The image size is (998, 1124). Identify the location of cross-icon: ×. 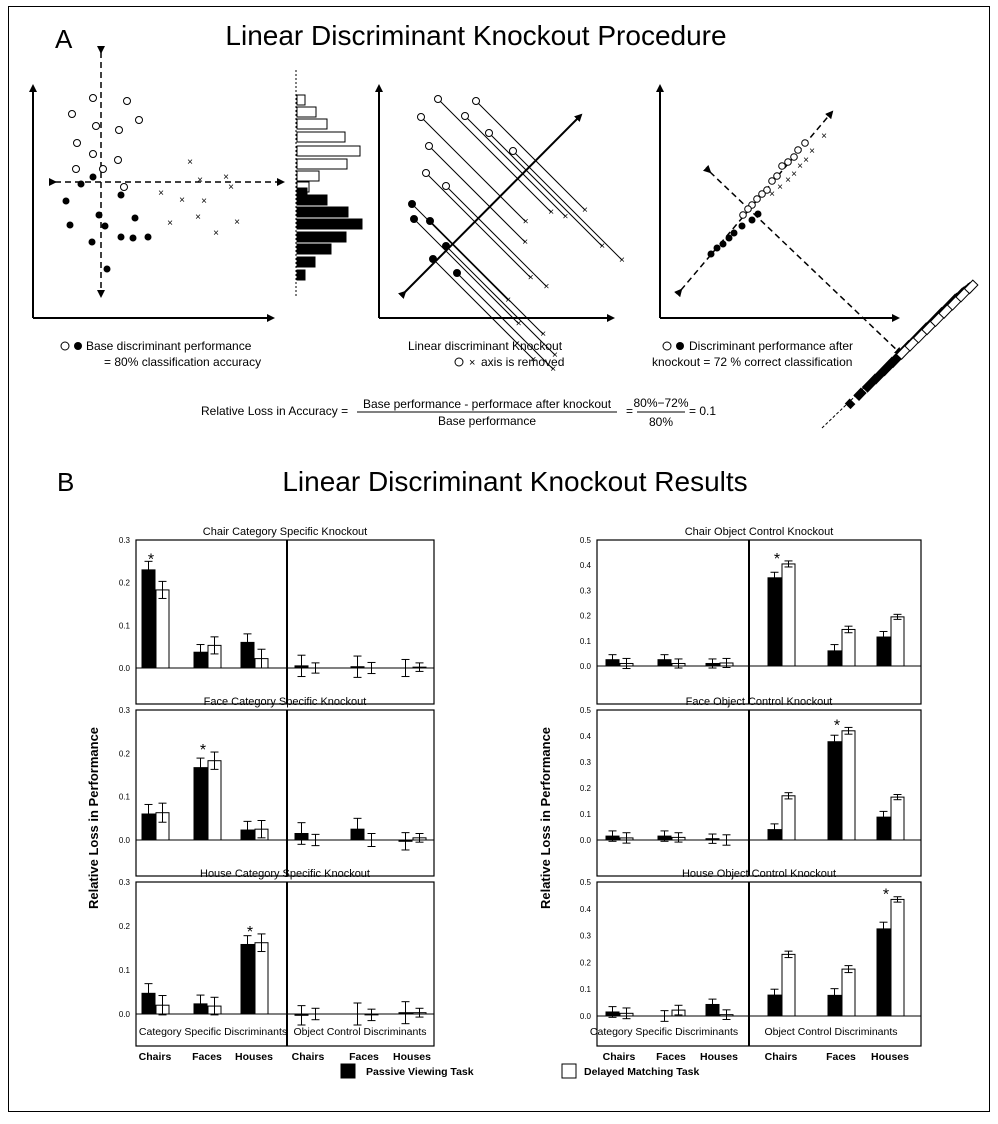
(472, 363).